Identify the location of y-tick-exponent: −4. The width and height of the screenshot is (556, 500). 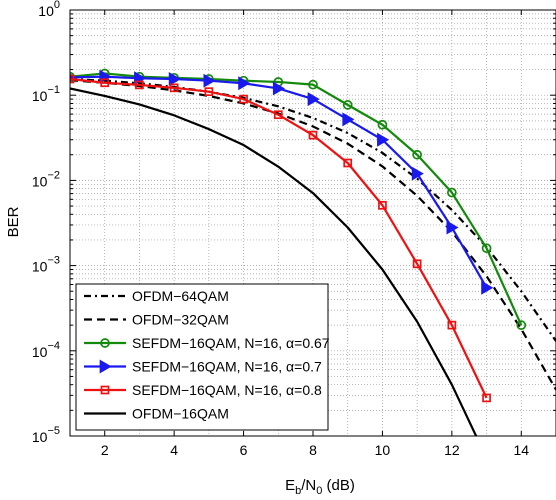
(53, 346).